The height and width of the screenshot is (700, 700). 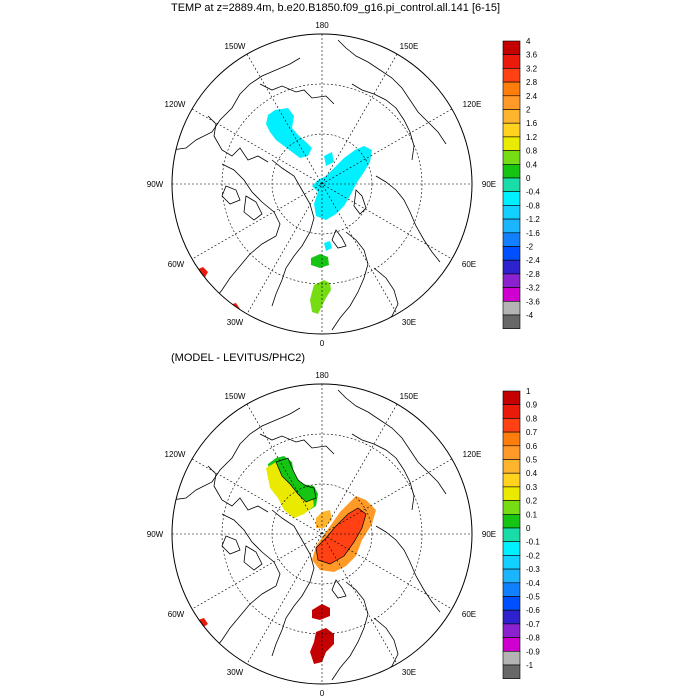 I want to click on bottom-yellow-region, so click(x=290, y=490).